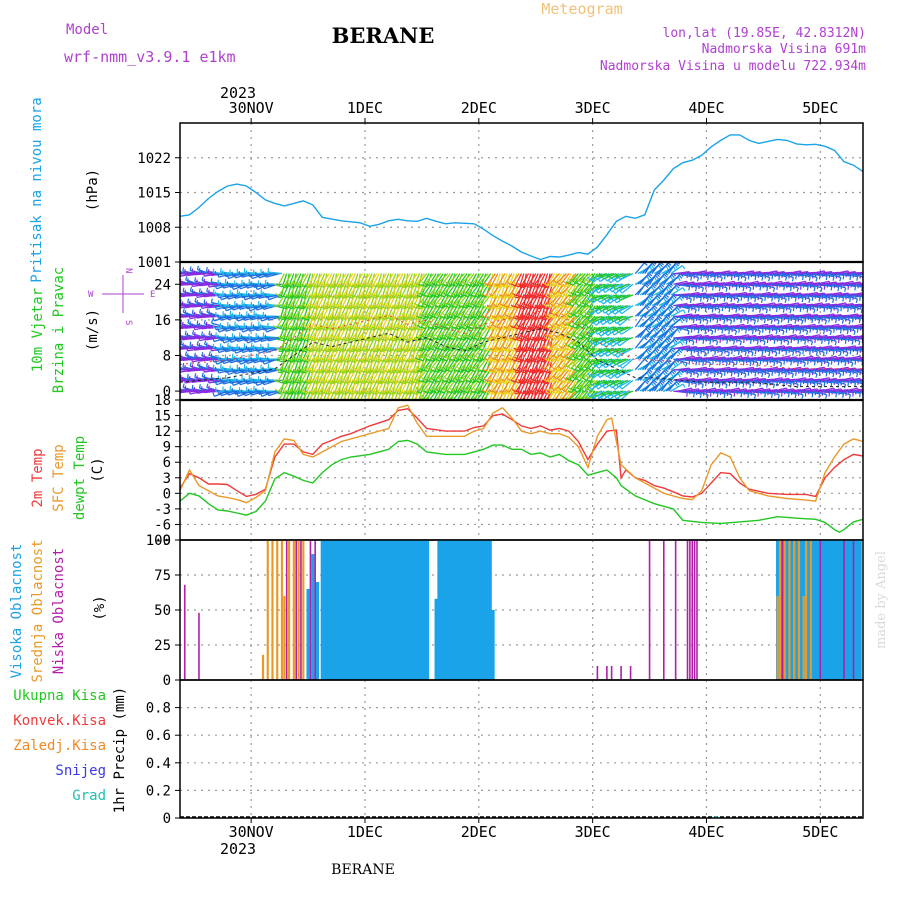 The width and height of the screenshot is (900, 904). I want to click on pressure-ytick-label: 1001, so click(154, 263).